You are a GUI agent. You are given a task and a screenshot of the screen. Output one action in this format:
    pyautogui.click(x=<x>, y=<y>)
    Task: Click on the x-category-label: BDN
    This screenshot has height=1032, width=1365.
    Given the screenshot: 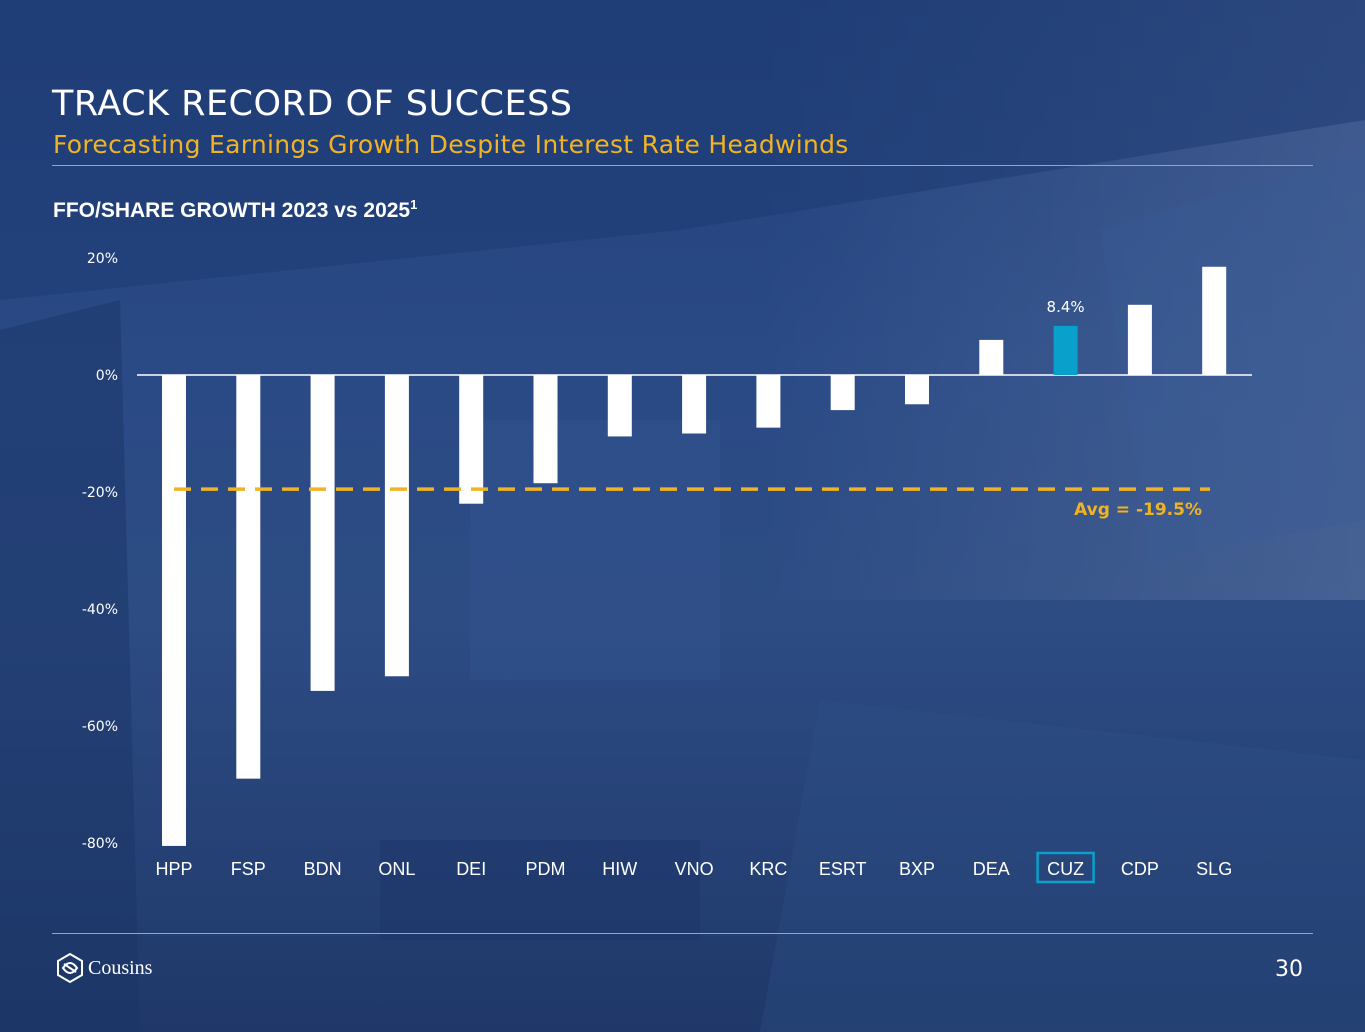 What is the action you would take?
    pyautogui.click(x=323, y=869)
    